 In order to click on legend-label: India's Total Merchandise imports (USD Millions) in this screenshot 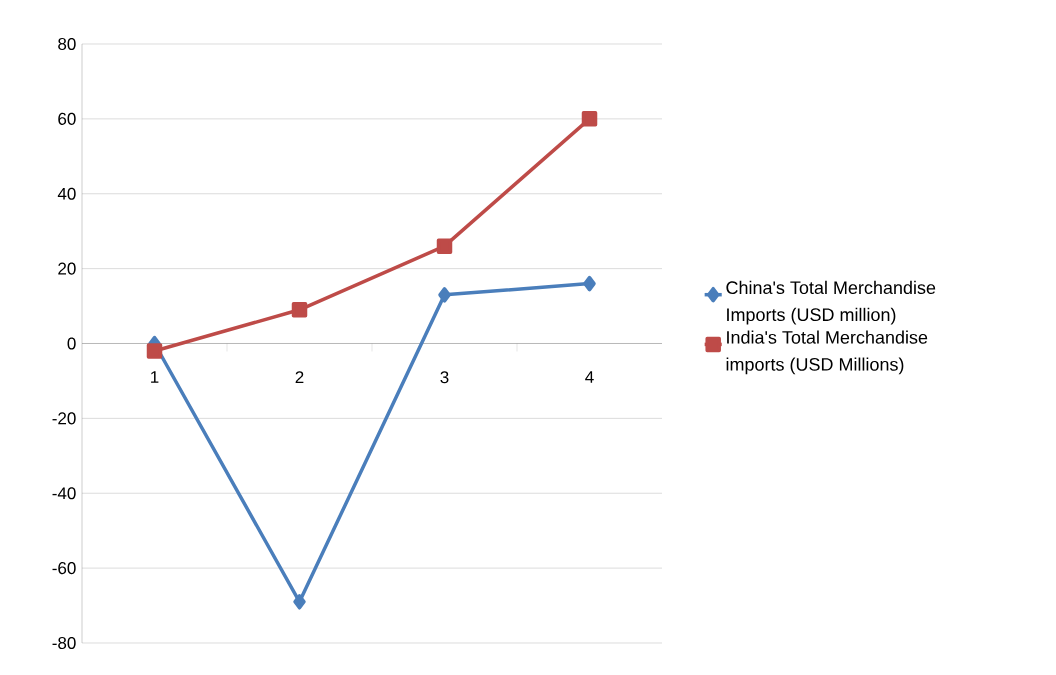, I will do `click(827, 352)`.